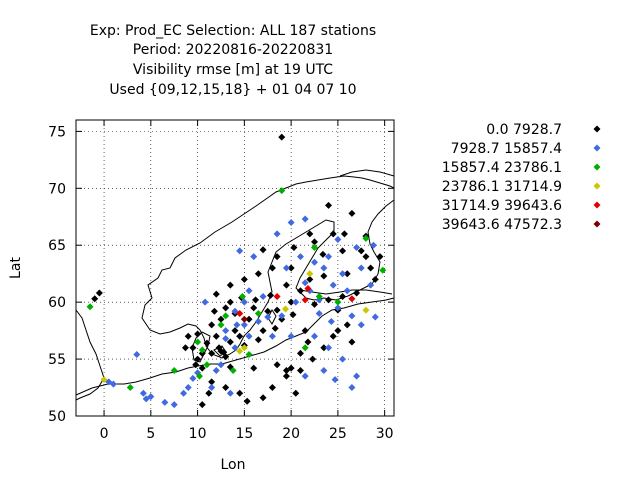  What do you see at coordinates (57, 303) in the screenshot?
I see `y-tick-label: 60` at bounding box center [57, 303].